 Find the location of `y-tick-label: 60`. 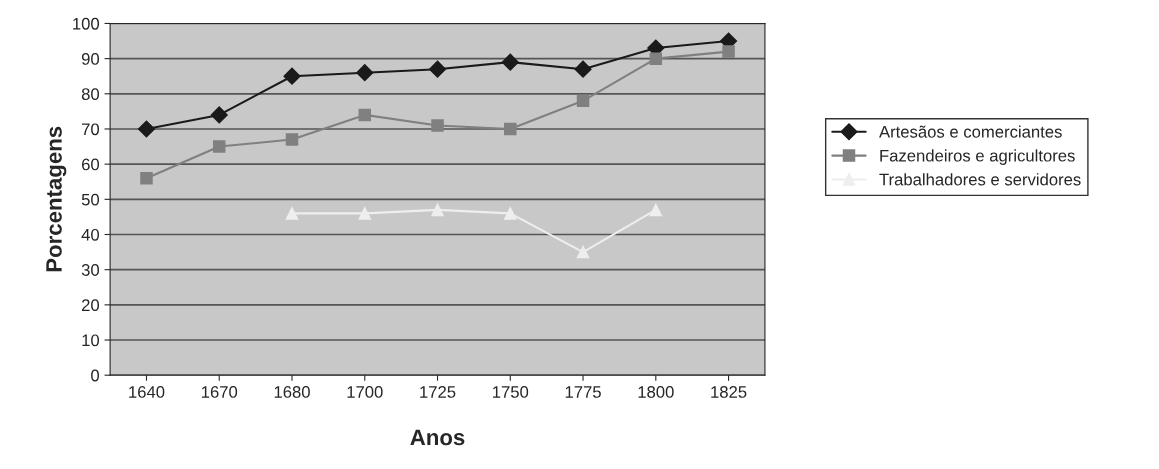

y-tick-label: 60 is located at coordinates (91, 164).